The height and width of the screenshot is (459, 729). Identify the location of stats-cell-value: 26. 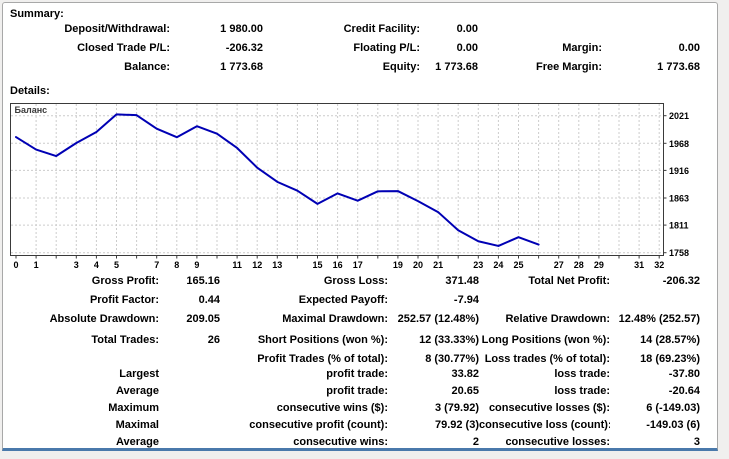
(213, 340).